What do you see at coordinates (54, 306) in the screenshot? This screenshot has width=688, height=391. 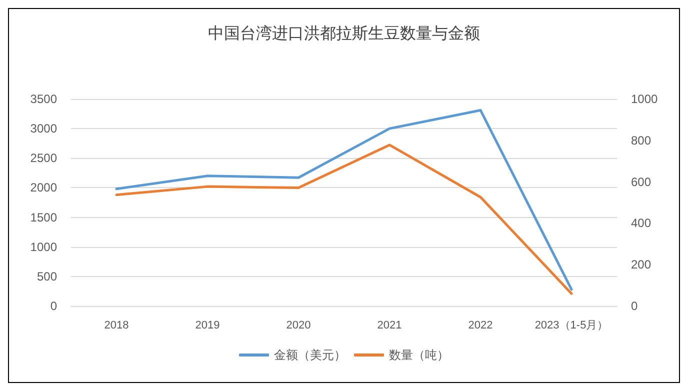 I see `y-tick-label: 0` at bounding box center [54, 306].